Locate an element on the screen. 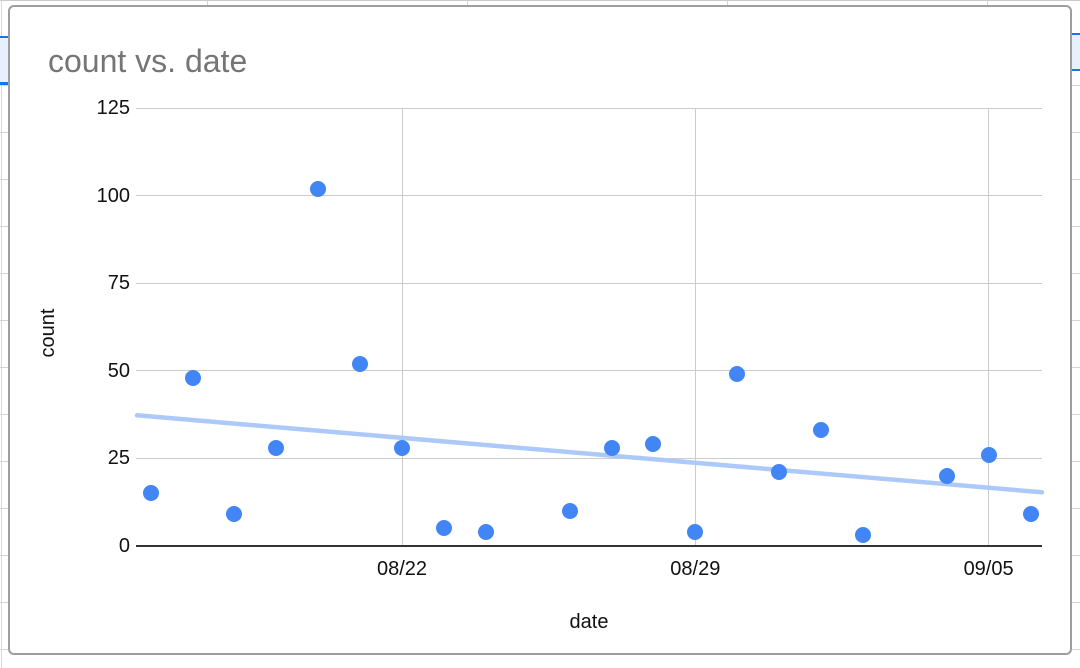  spreadsheet-left-strip is located at coordinates (4, 334).